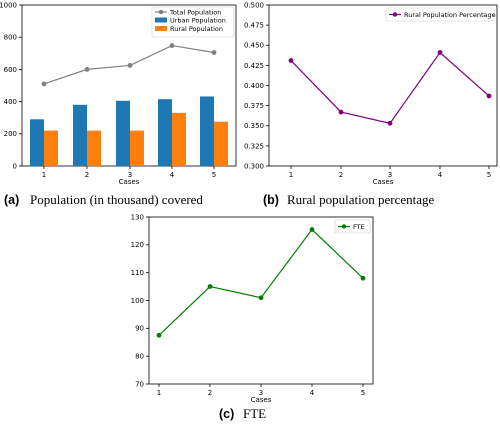 This screenshot has height=425, width=500. I want to click on y-tick-label: 0.375, so click(254, 106).